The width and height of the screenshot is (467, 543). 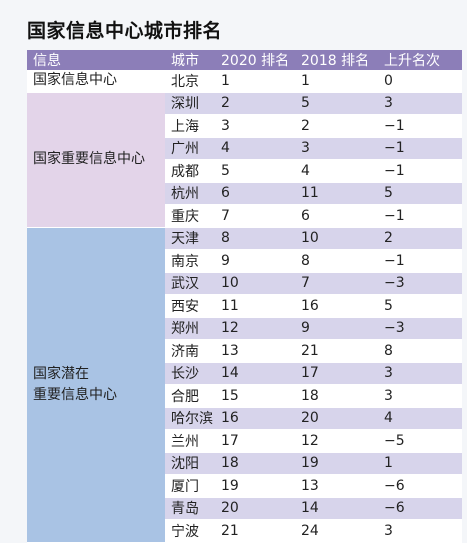 I want to click on cell: 郑州, so click(x=190, y=328).